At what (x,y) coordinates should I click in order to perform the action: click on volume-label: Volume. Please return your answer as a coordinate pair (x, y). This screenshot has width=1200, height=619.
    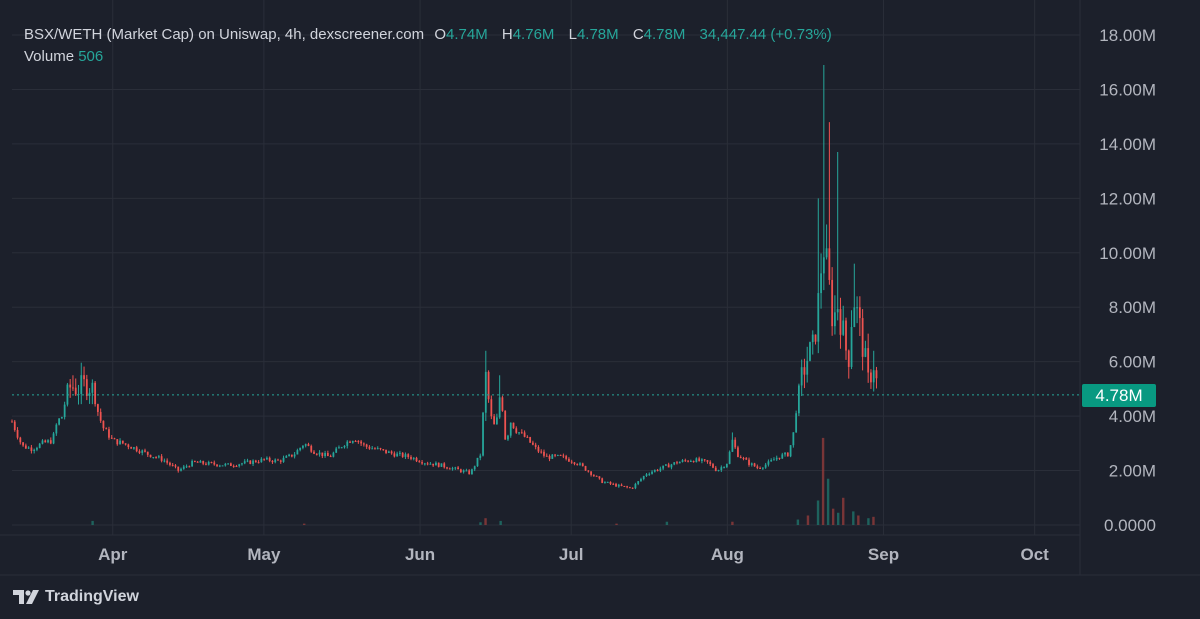
    Looking at the image, I should click on (49, 56).